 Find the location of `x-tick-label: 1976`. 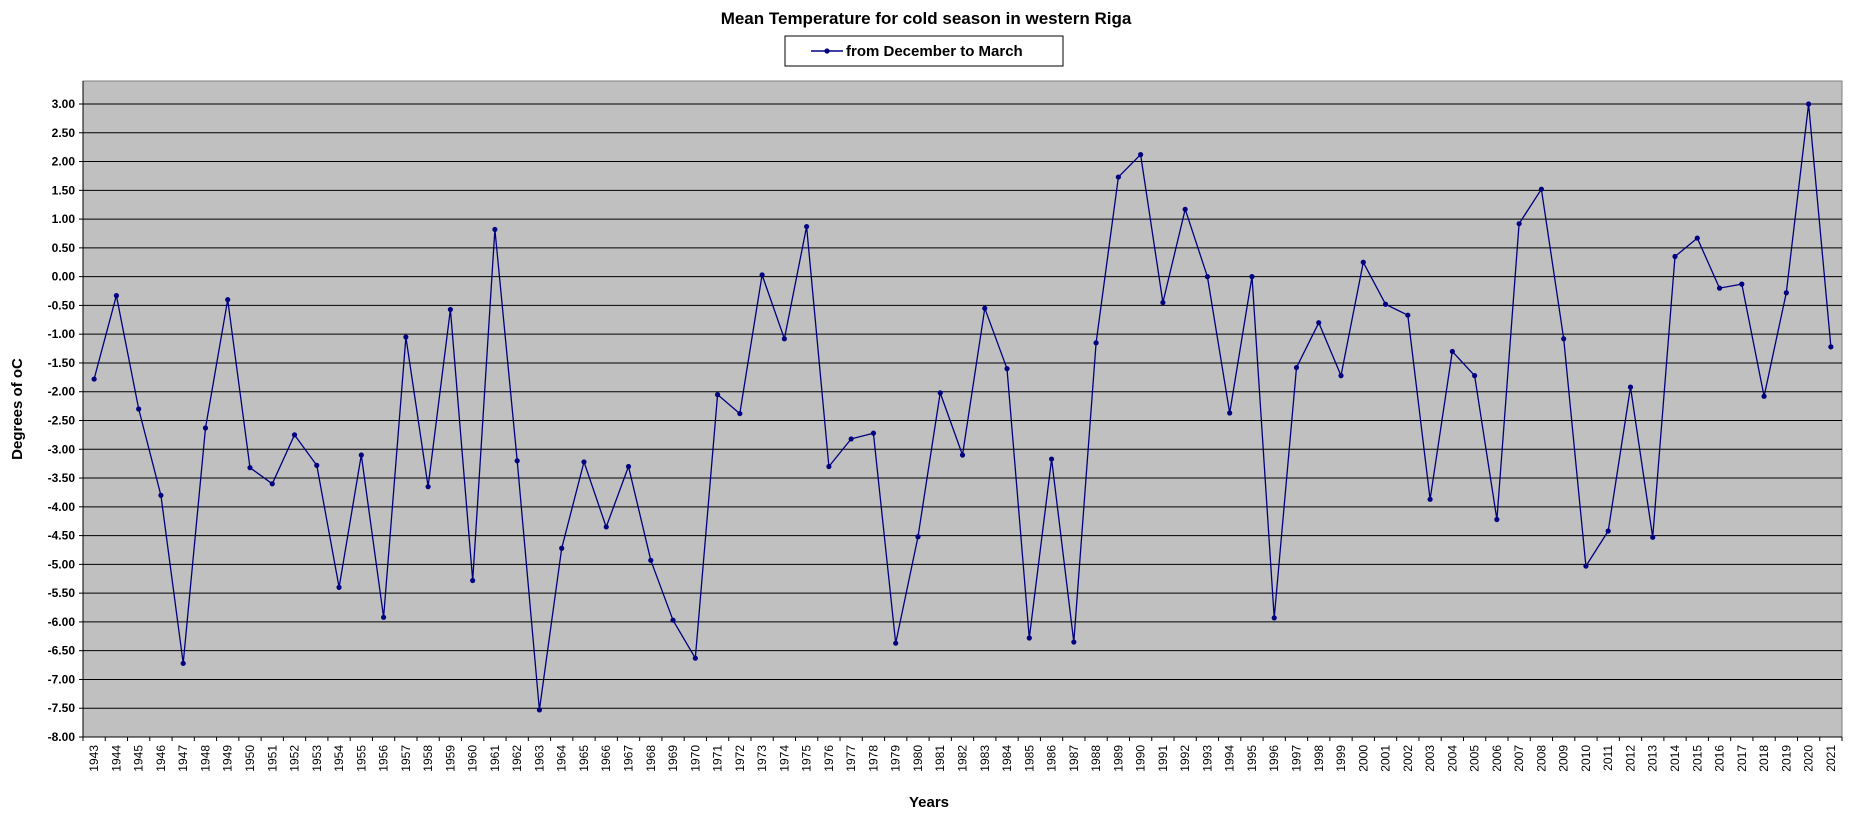

x-tick-label: 1976 is located at coordinates (829, 758).